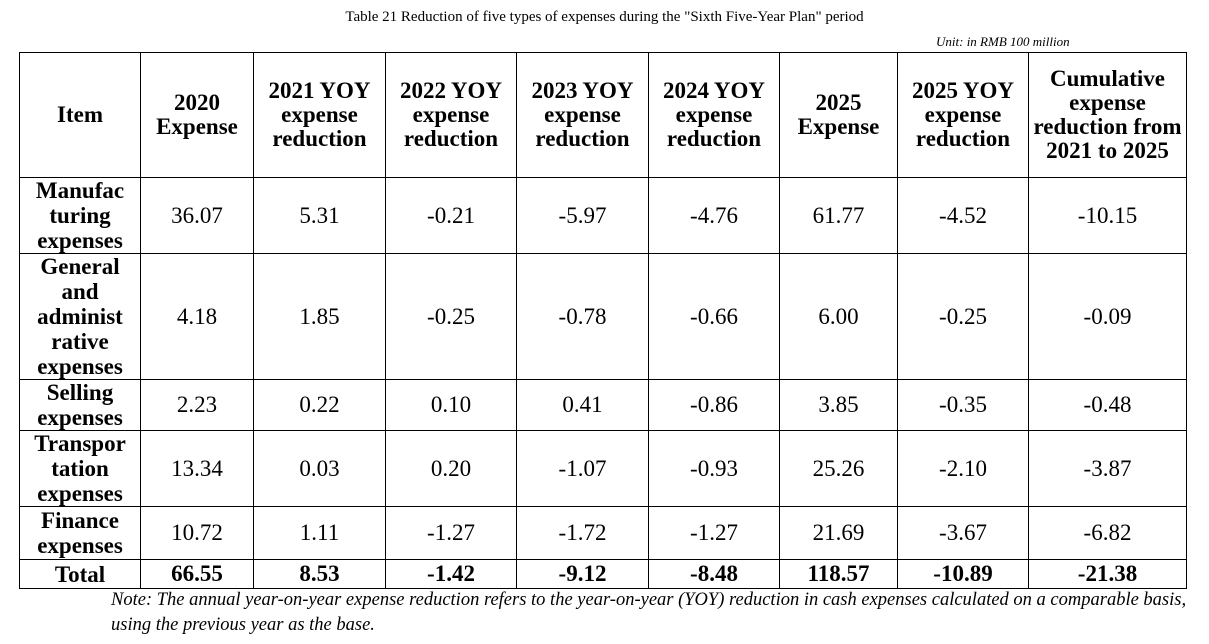  Describe the element at coordinates (963, 215) in the screenshot. I see `table-cell: -4.52` at that location.